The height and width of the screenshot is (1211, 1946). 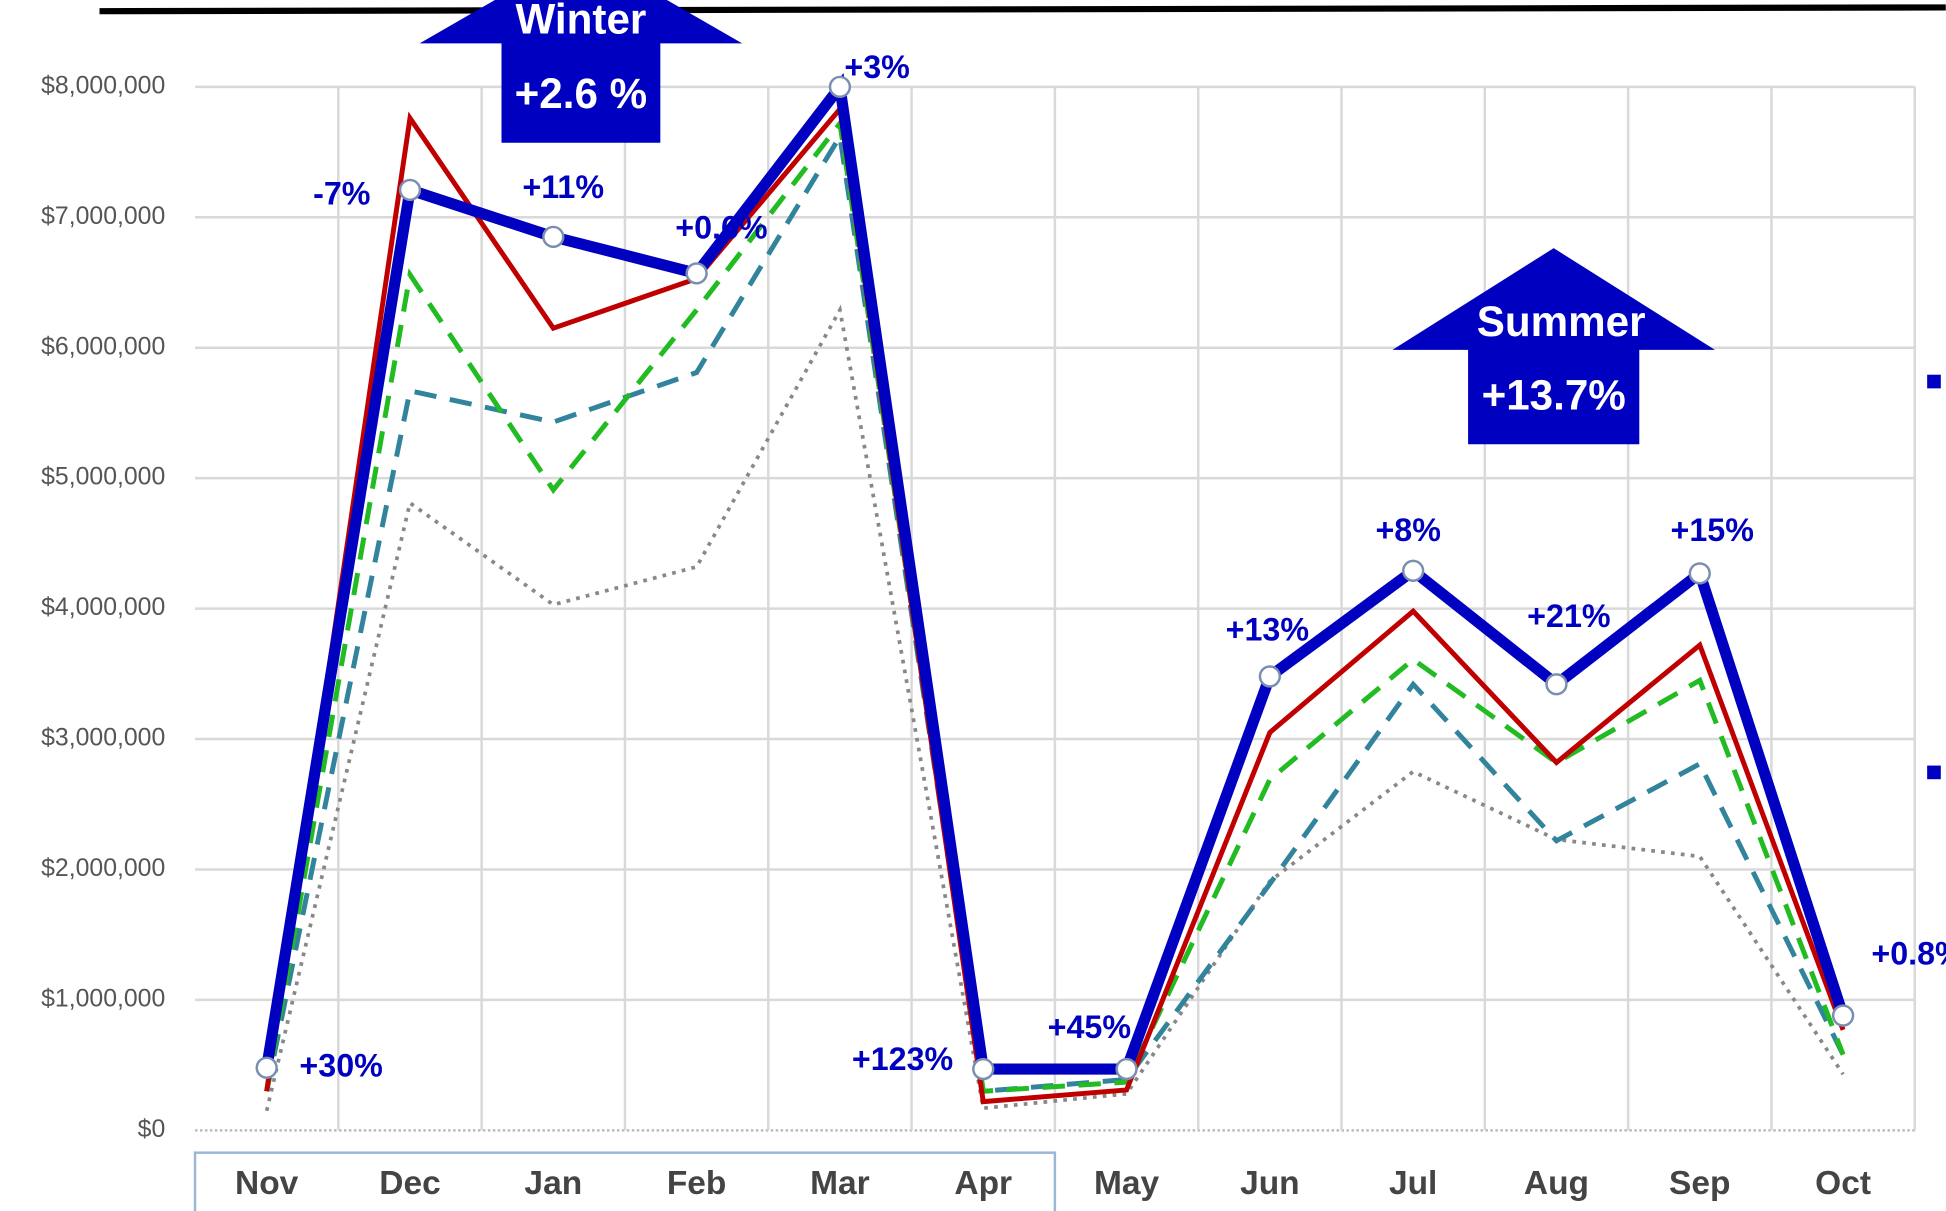 I want to click on y-tick-label: $6,000,000, so click(x=103, y=346).